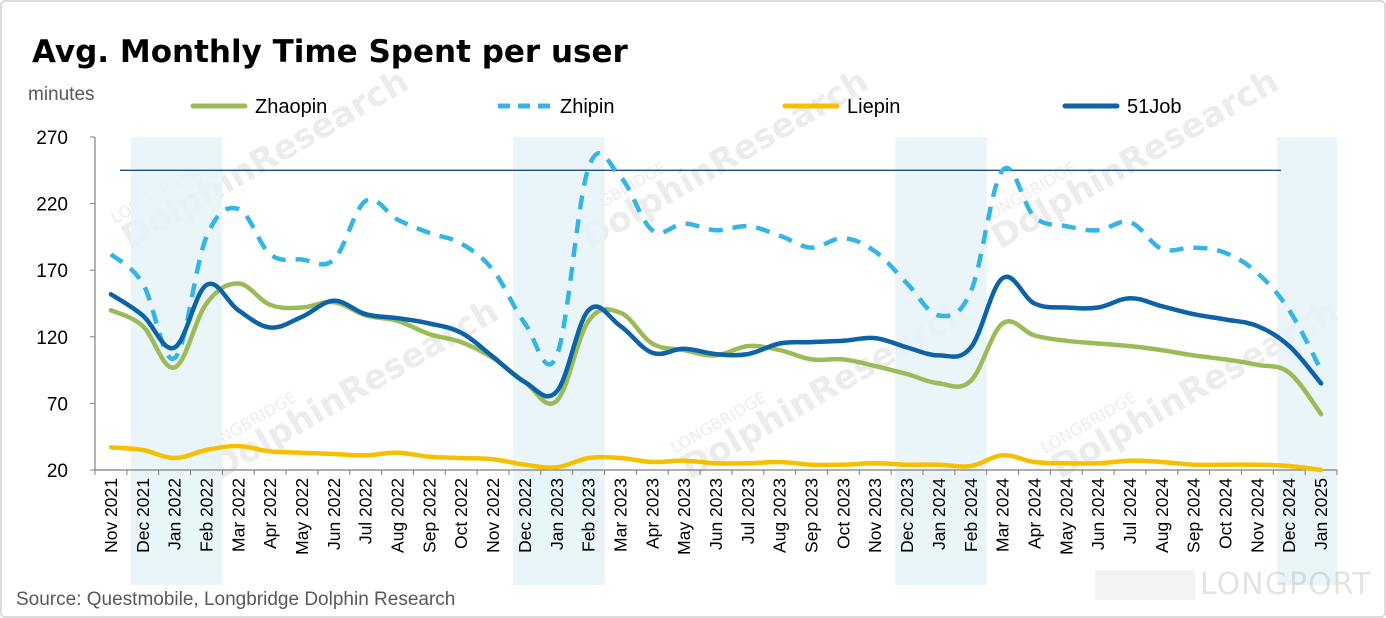 This screenshot has height=618, width=1386. Describe the element at coordinates (57, 471) in the screenshot. I see `y-tick-label: 20` at that location.